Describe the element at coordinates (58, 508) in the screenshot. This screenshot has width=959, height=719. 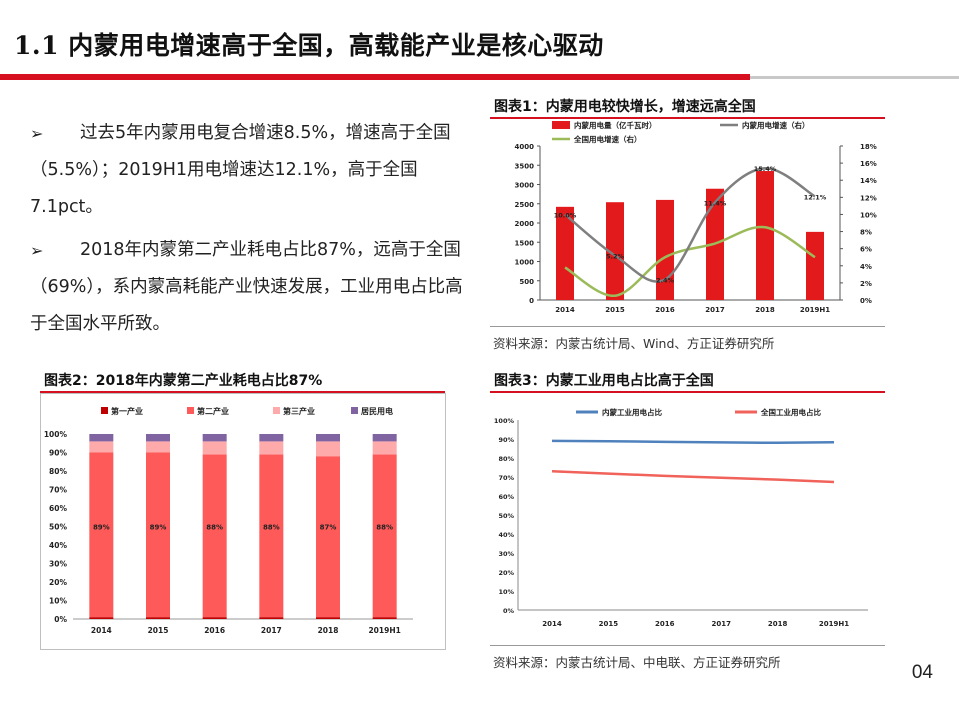
I see `y-tick-label: 60%` at that location.